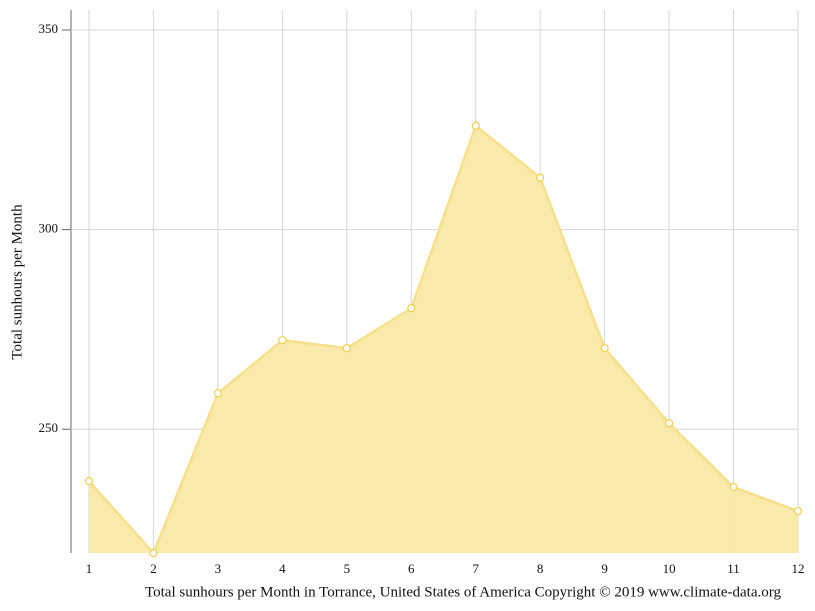 The width and height of the screenshot is (815, 611). I want to click on x-tick-label: 2, so click(153, 568).